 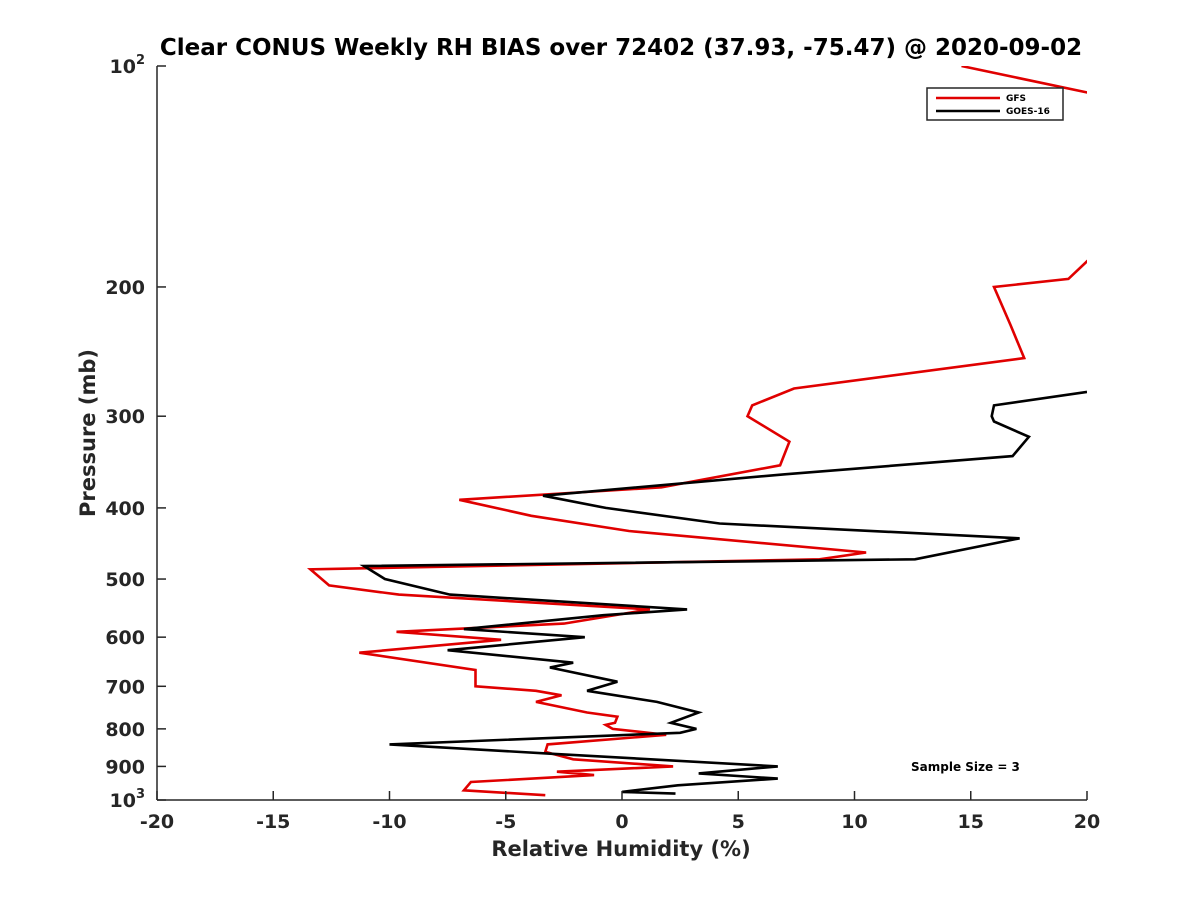 What do you see at coordinates (273, 822) in the screenshot?
I see `x-tick-label: -15` at bounding box center [273, 822].